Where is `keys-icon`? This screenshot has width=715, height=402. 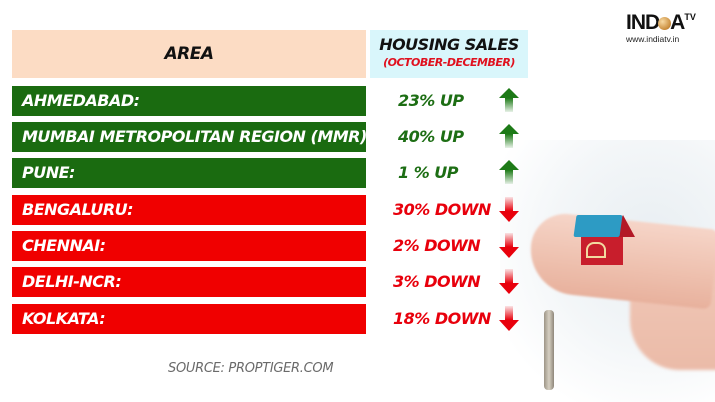 keys-icon is located at coordinates (549, 350).